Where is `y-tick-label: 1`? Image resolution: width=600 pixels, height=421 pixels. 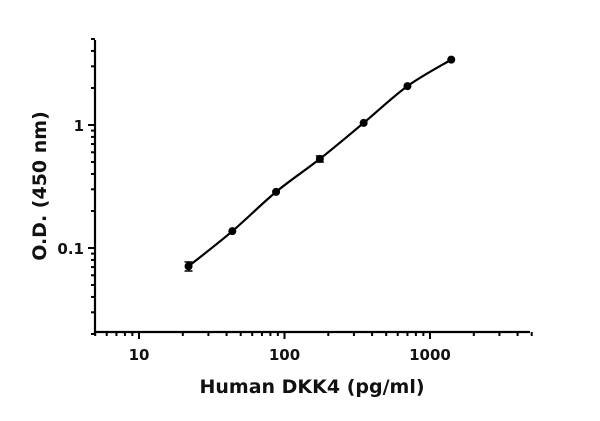
y-tick-label: 1 is located at coordinates (79, 126).